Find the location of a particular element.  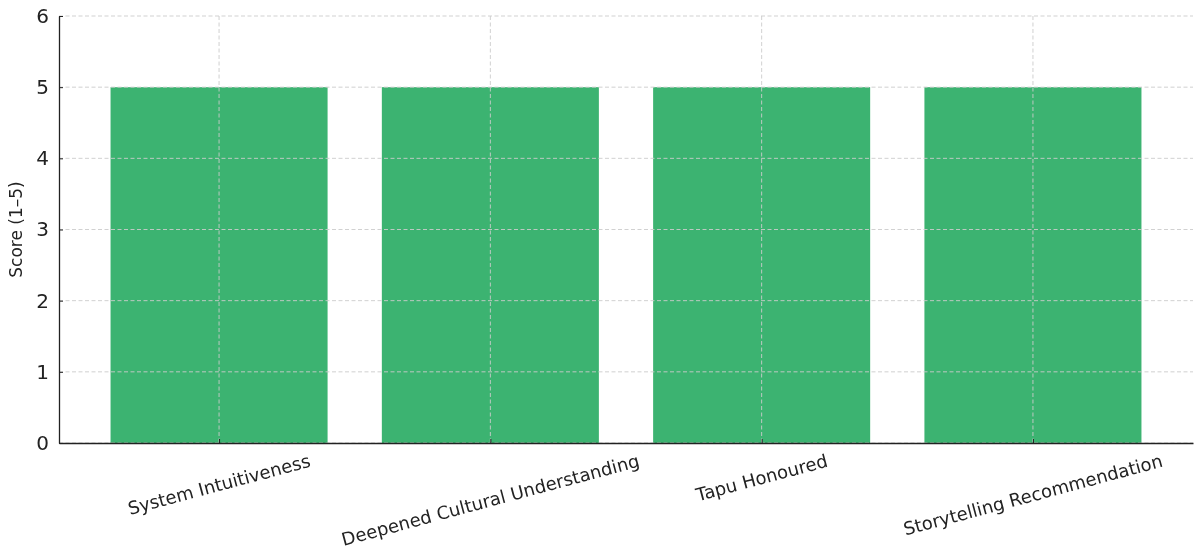

y-tick-label: 6 is located at coordinates (42, 15).